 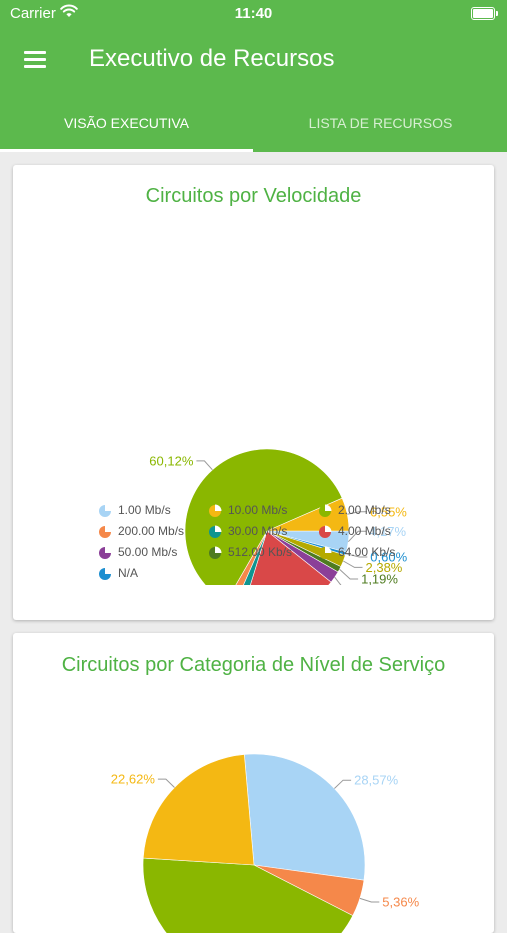 What do you see at coordinates (387, 531) in the screenshot?
I see `pie-data-label: 4,17%` at bounding box center [387, 531].